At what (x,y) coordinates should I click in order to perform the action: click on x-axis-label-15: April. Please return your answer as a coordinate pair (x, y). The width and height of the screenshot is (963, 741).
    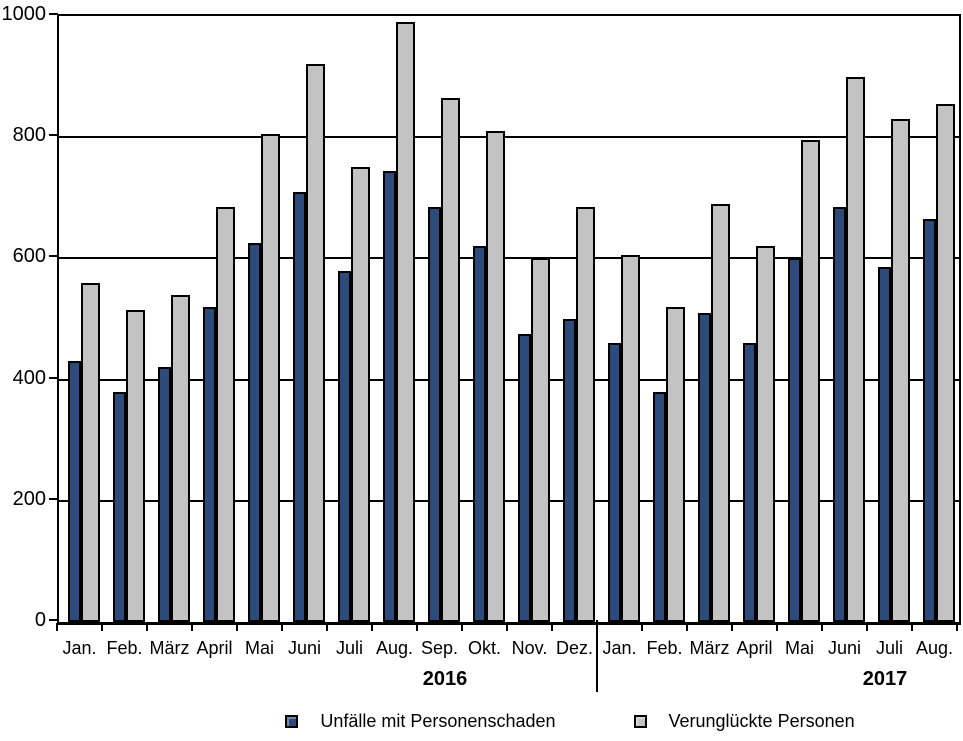
    Looking at the image, I should click on (754, 648).